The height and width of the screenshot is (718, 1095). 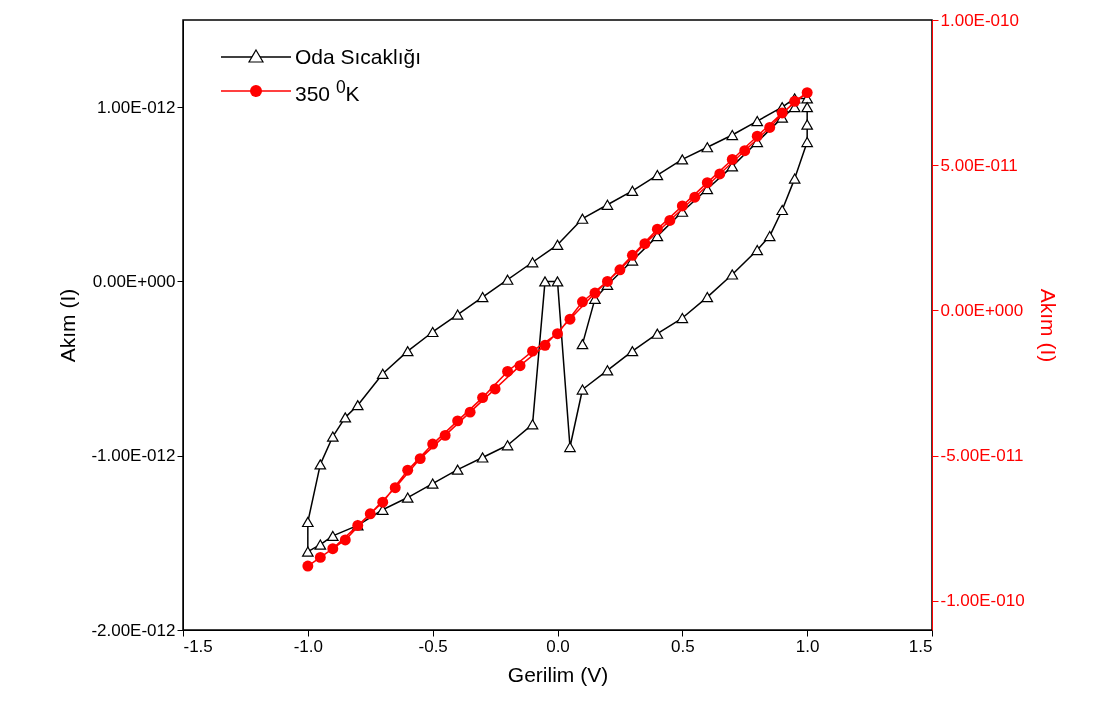 What do you see at coordinates (807, 646) in the screenshot?
I see `x-tick-label: 1.0` at bounding box center [807, 646].